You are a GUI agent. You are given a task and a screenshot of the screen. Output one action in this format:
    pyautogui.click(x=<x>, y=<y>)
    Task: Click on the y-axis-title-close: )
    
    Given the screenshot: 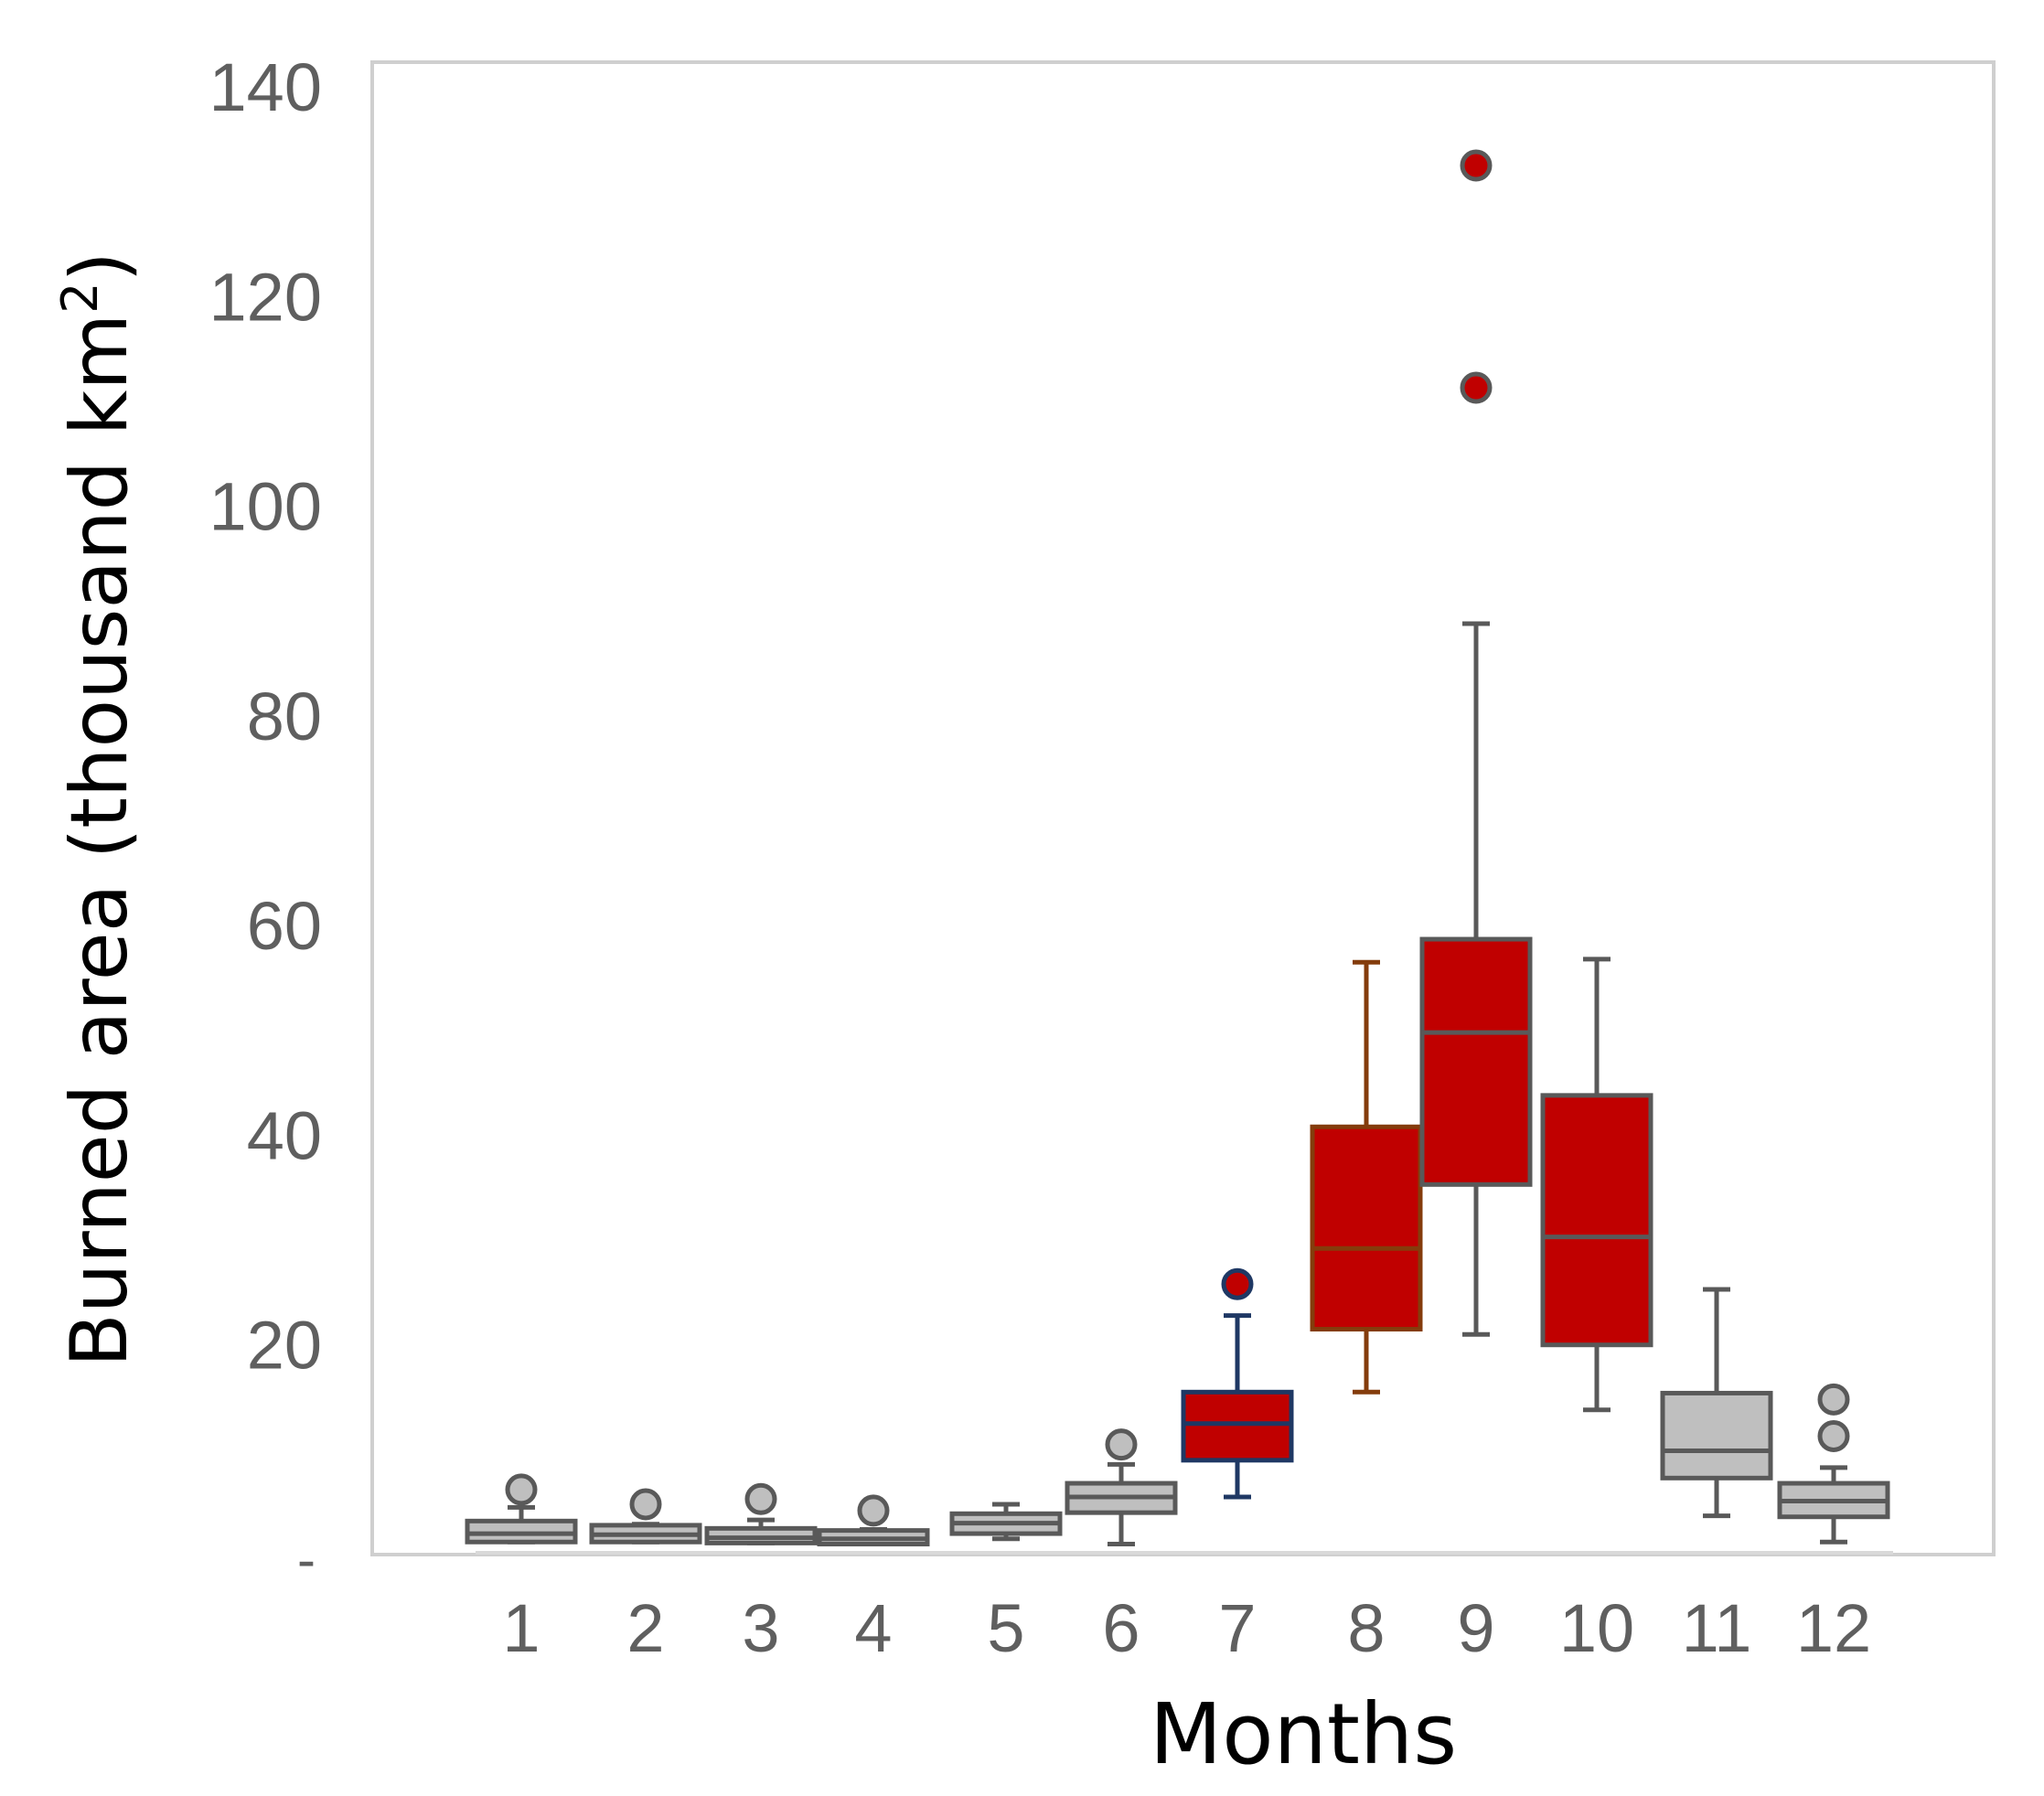 What is the action you would take?
    pyautogui.click(x=99, y=267)
    